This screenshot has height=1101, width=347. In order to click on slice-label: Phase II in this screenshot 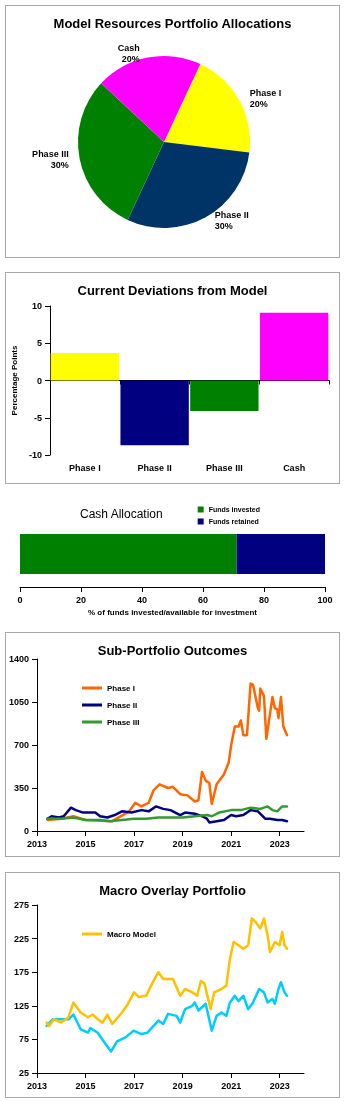, I will do `click(231, 215)`.